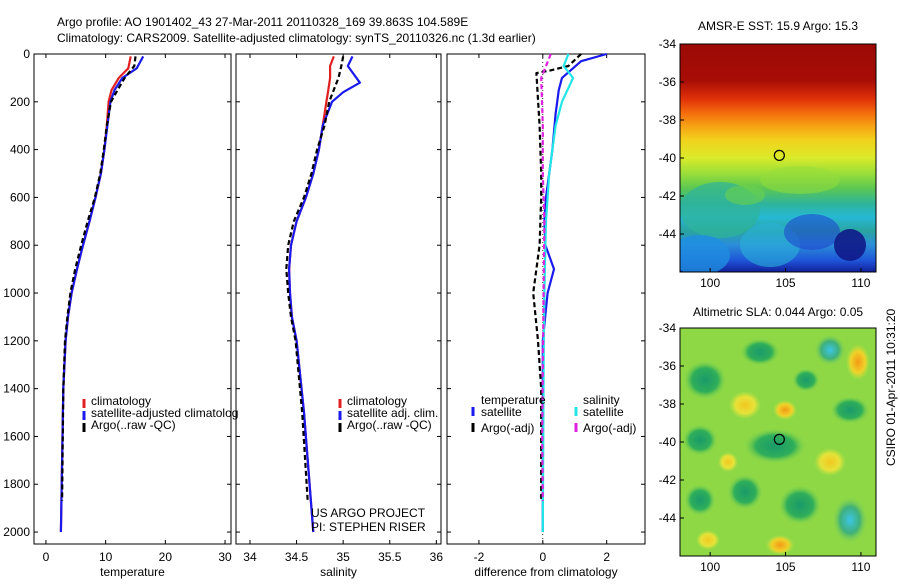 Image resolution: width=900 pixels, height=585 pixels. I want to click on y-tick-label: 400, so click(20, 150).